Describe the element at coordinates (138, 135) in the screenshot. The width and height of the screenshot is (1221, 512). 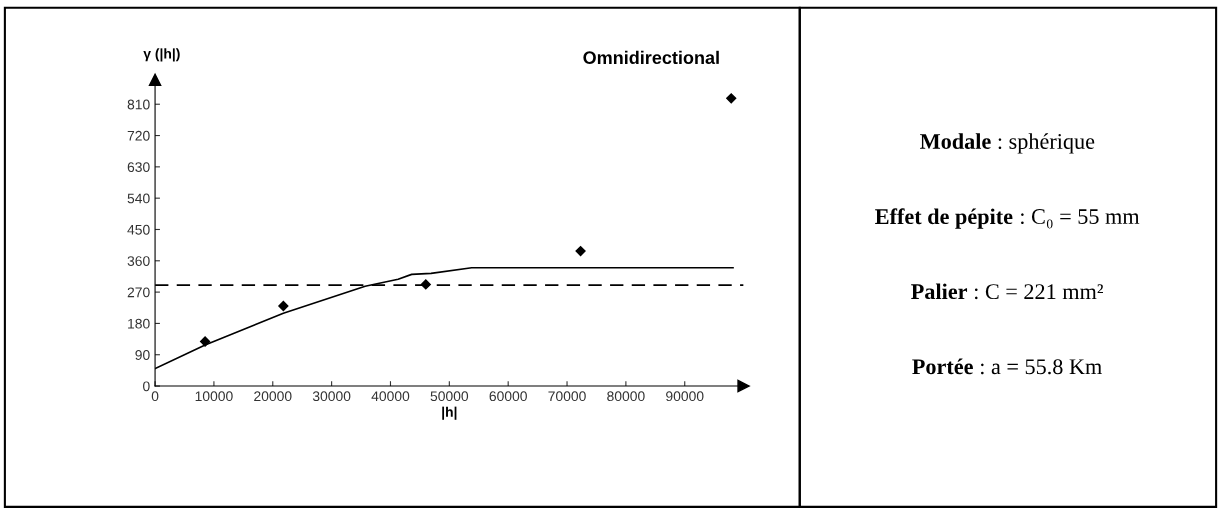
I see `y-tick-label: 720` at that location.